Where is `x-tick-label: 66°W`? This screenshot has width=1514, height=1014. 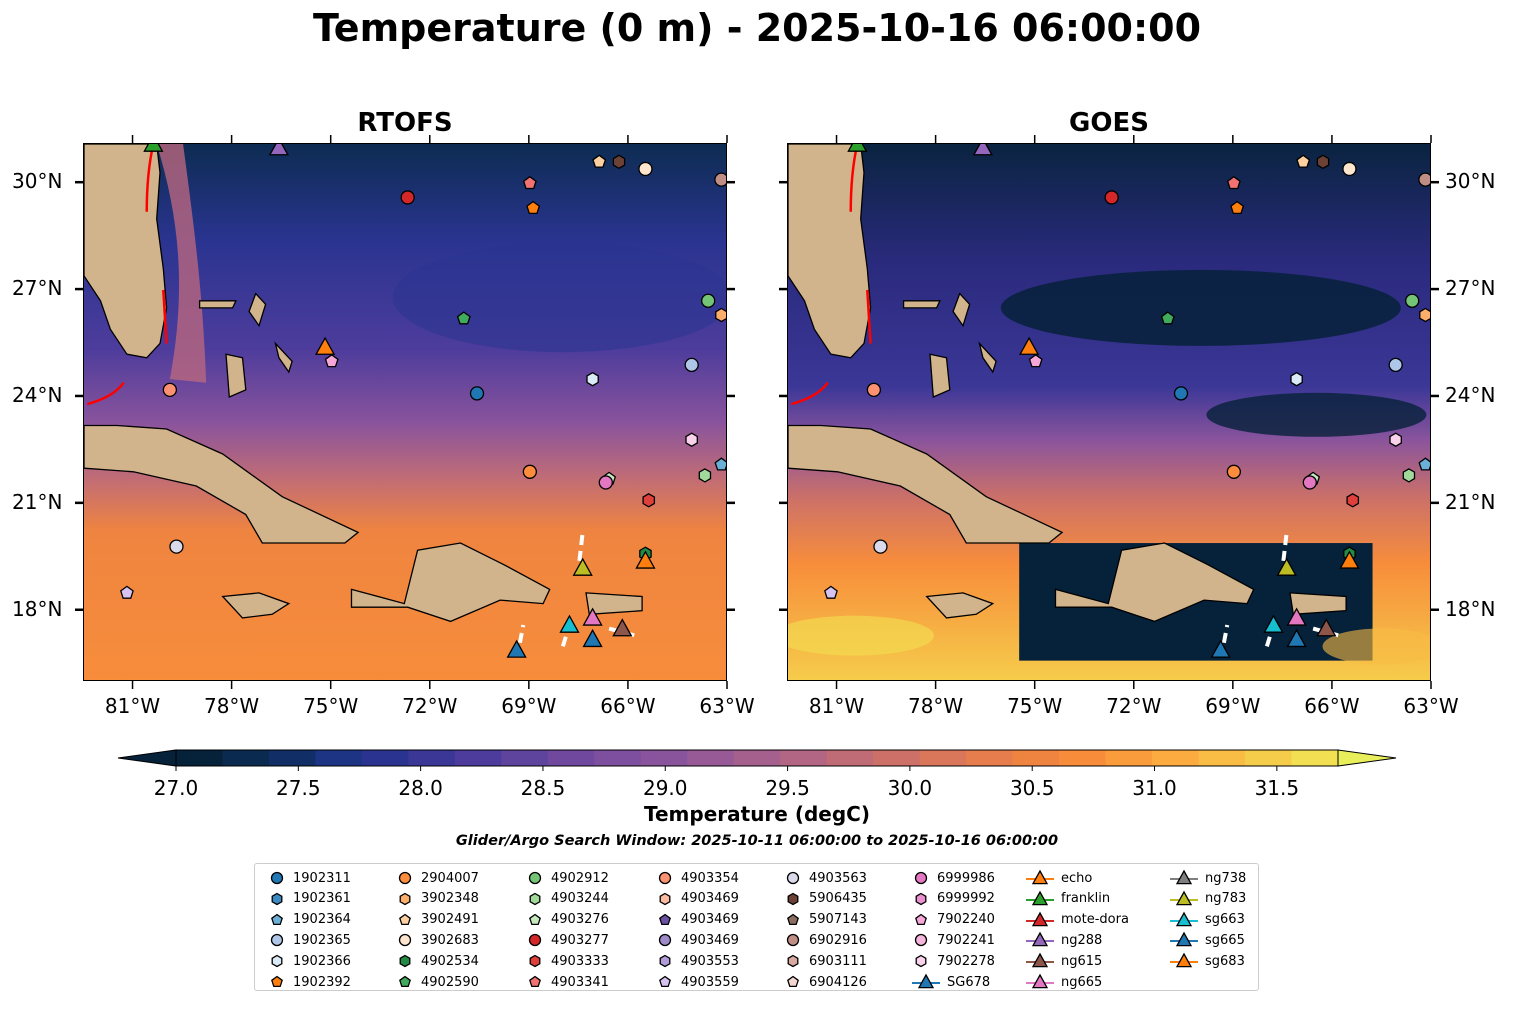
x-tick-label: 66°W is located at coordinates (1332, 706).